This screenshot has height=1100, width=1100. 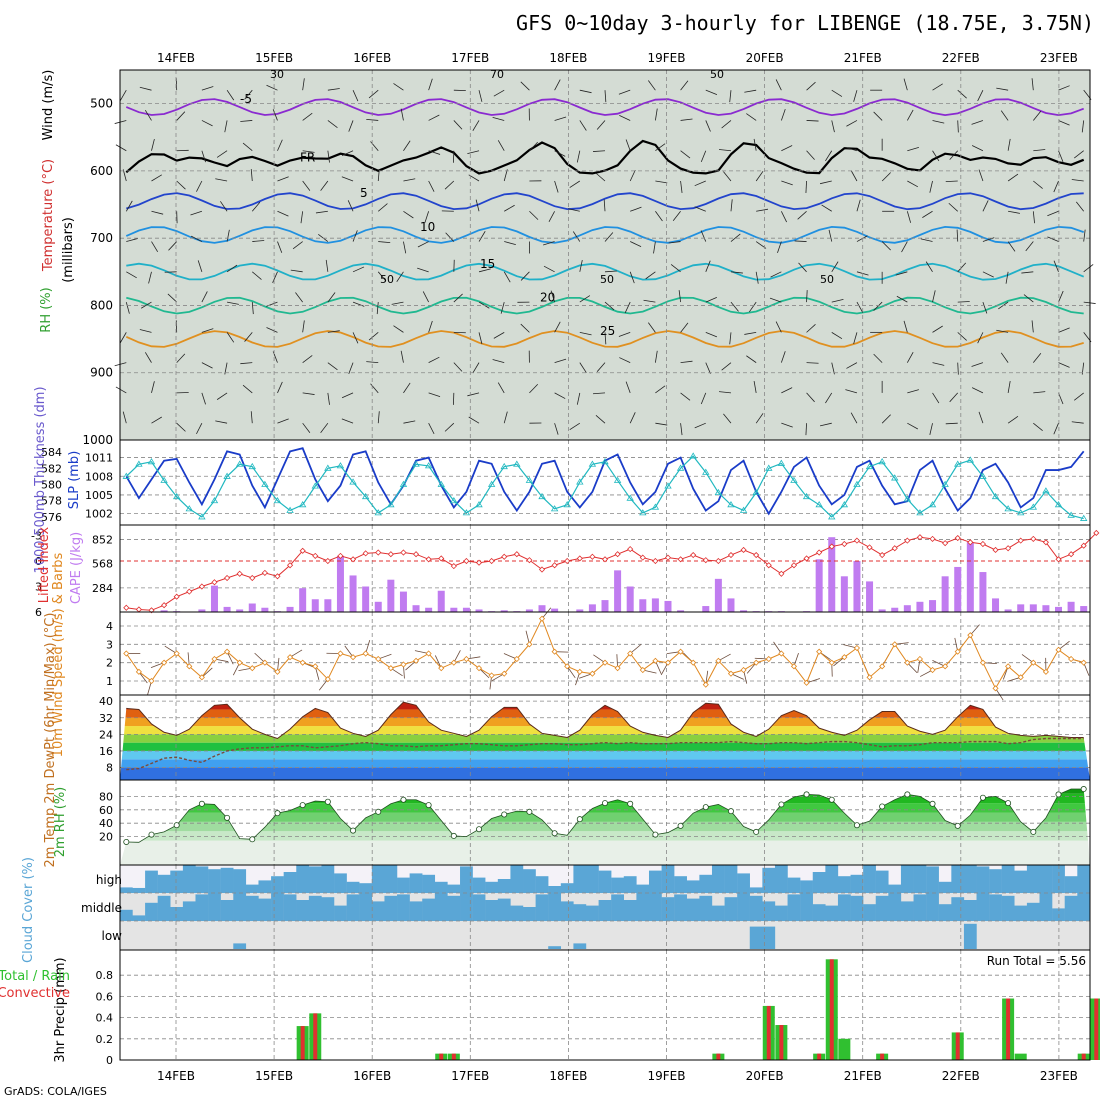 I want to click on y-tick-label: 500, so click(x=101, y=104).